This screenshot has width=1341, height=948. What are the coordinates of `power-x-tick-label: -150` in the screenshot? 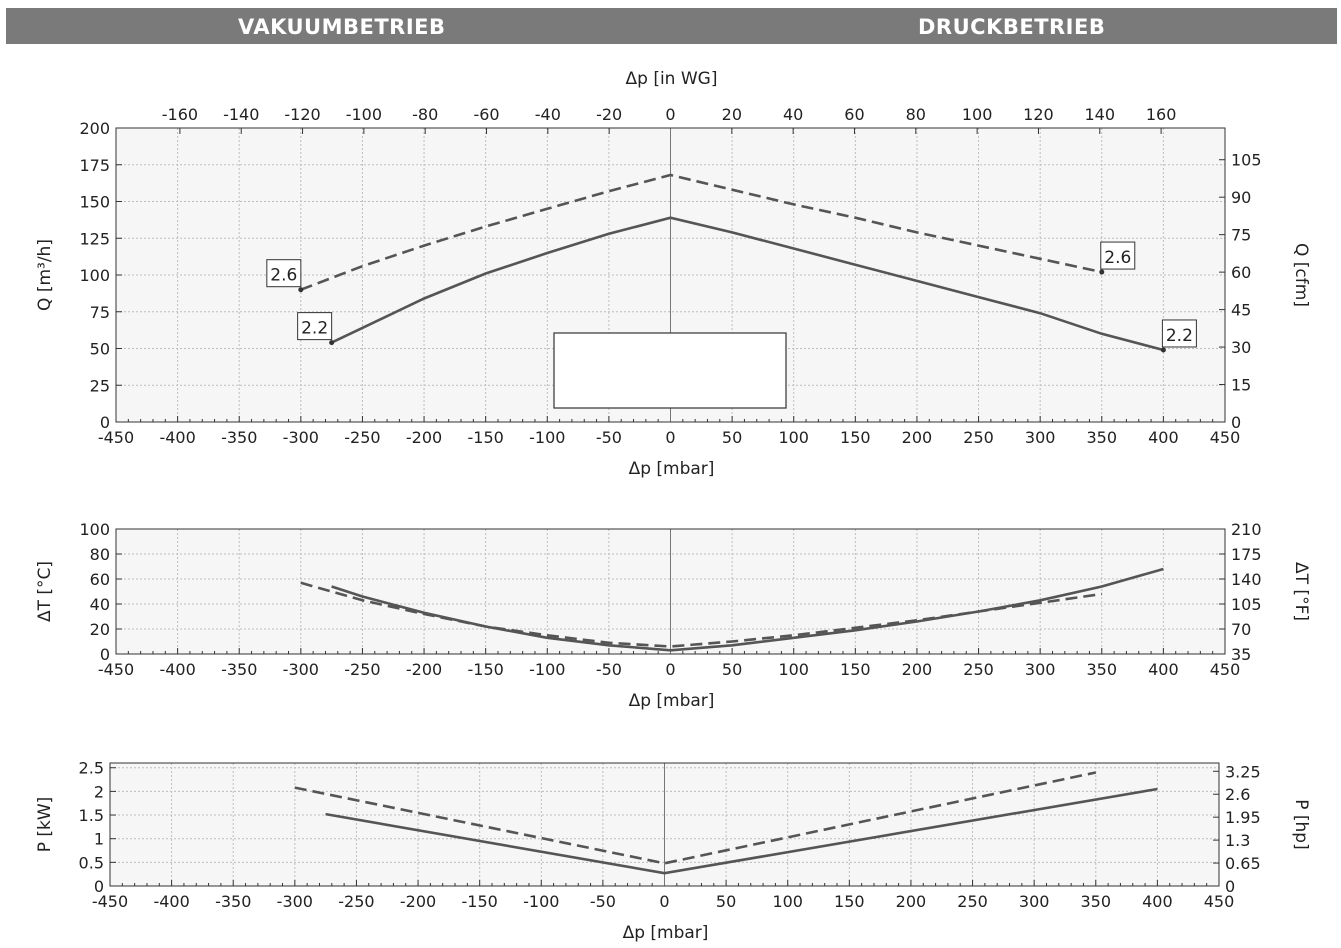 It's located at (480, 901).